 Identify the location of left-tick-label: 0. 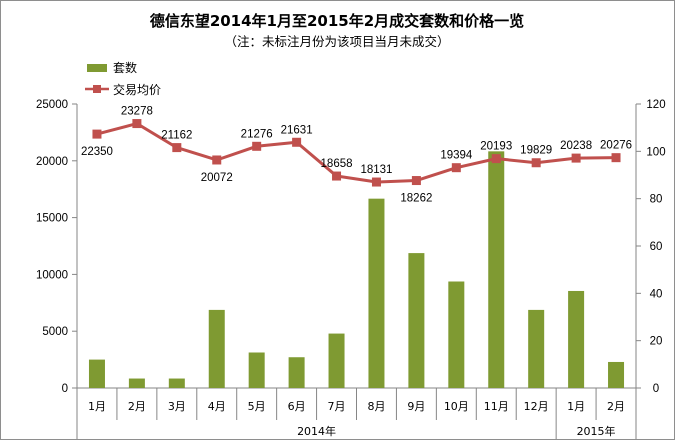
(65, 389).